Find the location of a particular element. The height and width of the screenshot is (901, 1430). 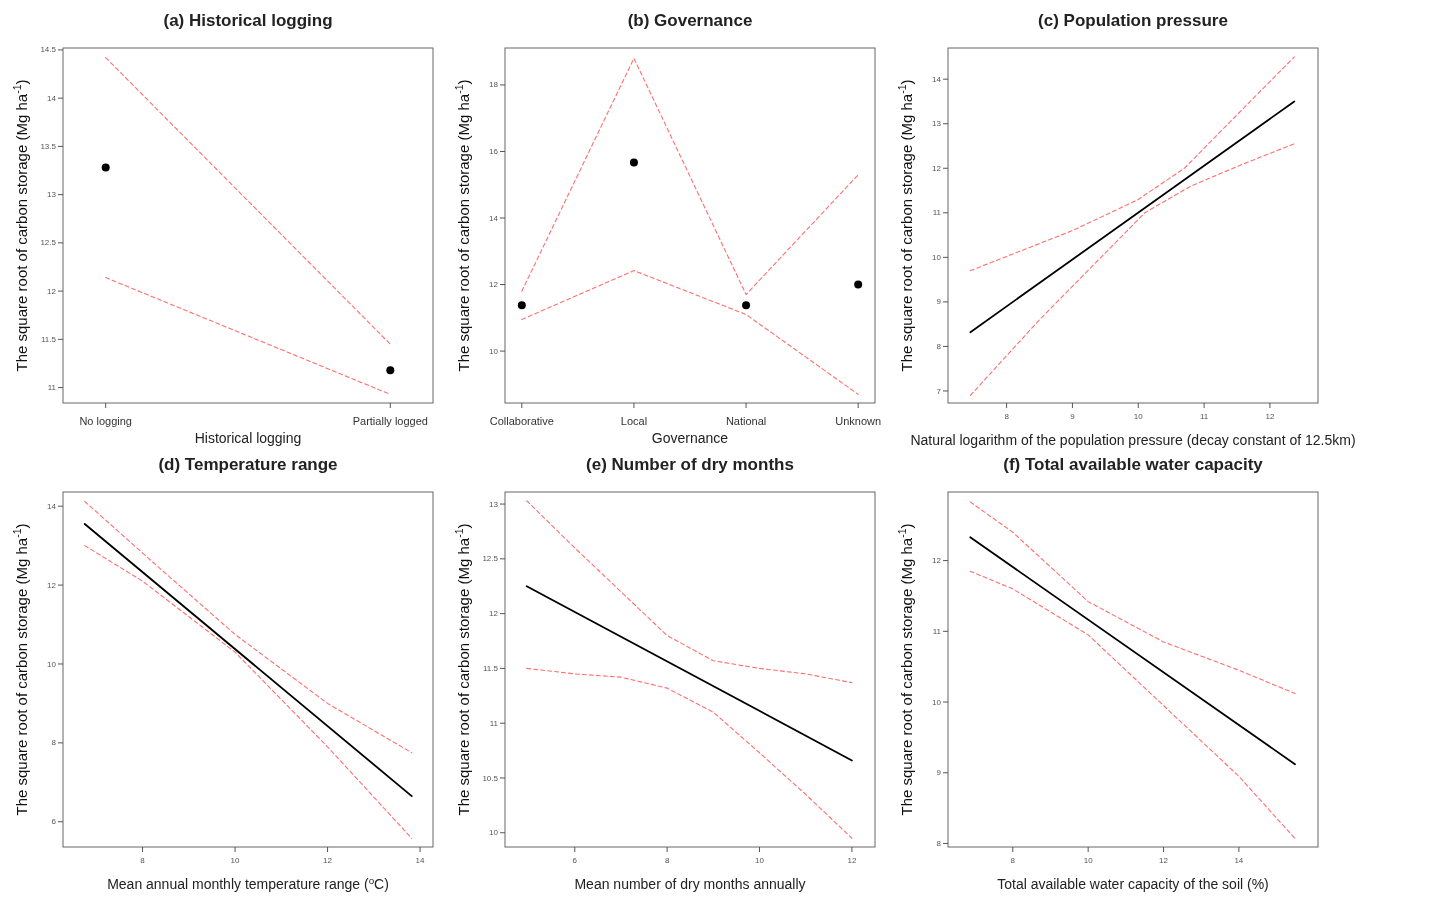

x-tick-label: Collaborative is located at coordinates (521, 421).